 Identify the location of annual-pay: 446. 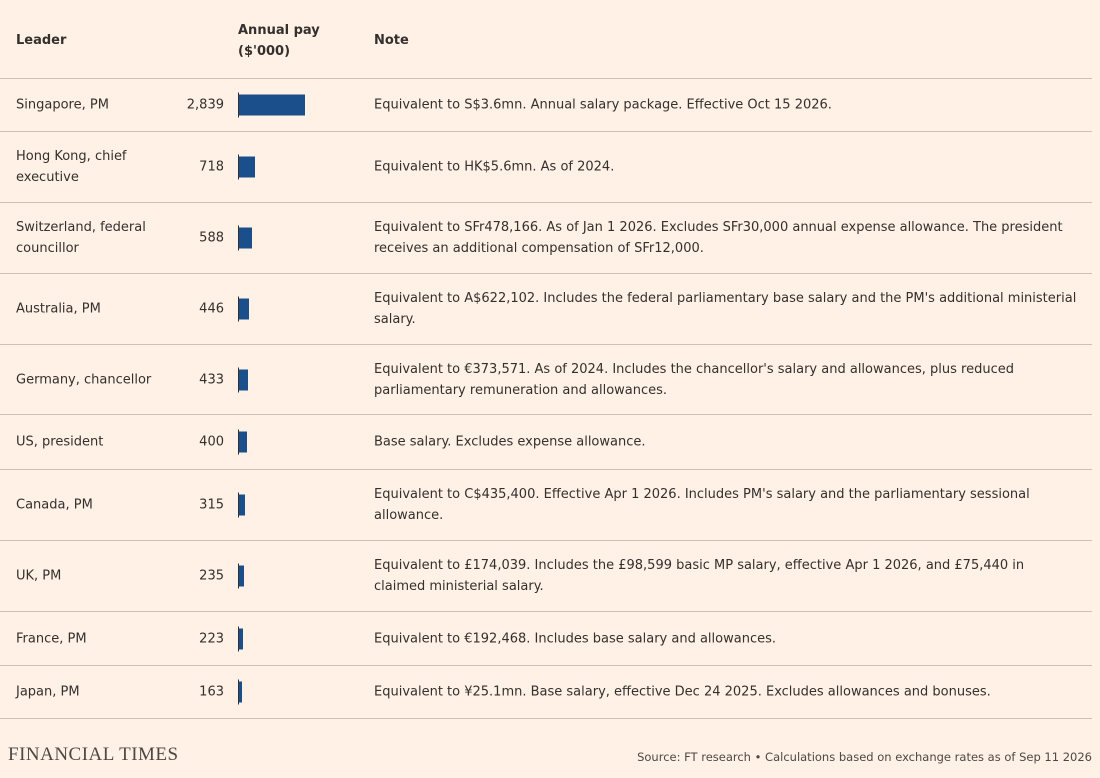
(211, 309).